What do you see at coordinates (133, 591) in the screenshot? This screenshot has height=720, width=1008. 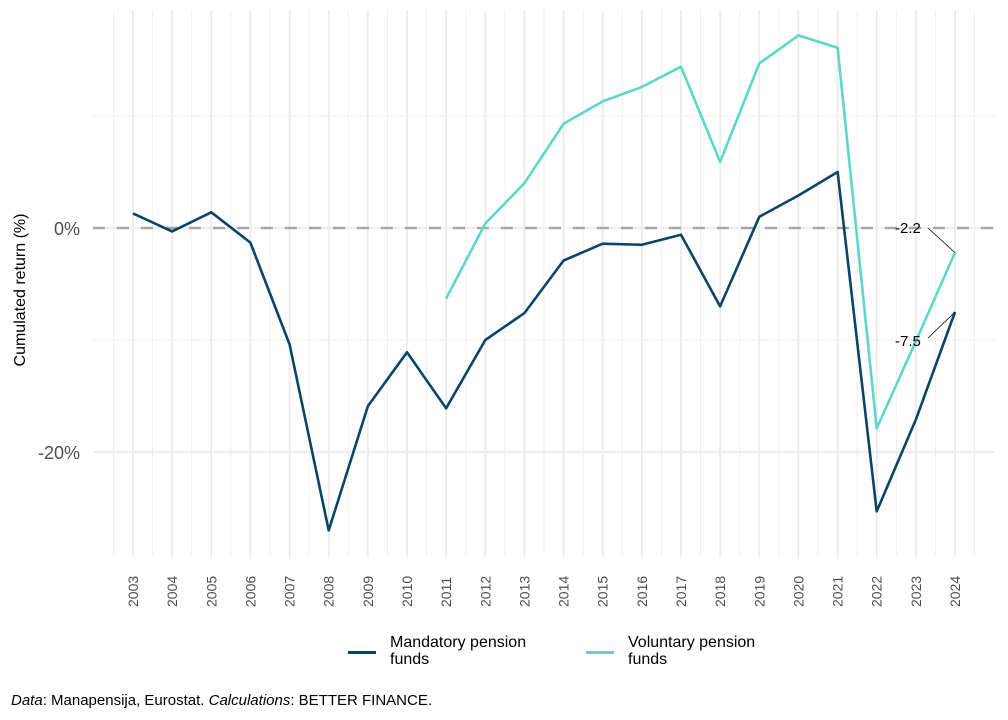 I see `x-tick-label: 2003` at bounding box center [133, 591].